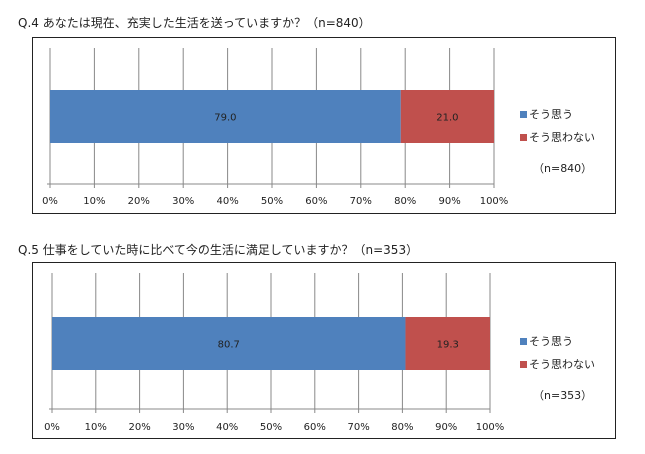  I want to click on chart-1-title: Q.4 あなたは現在、充実した生活を送っていますか？（n=840）, so click(194, 23).